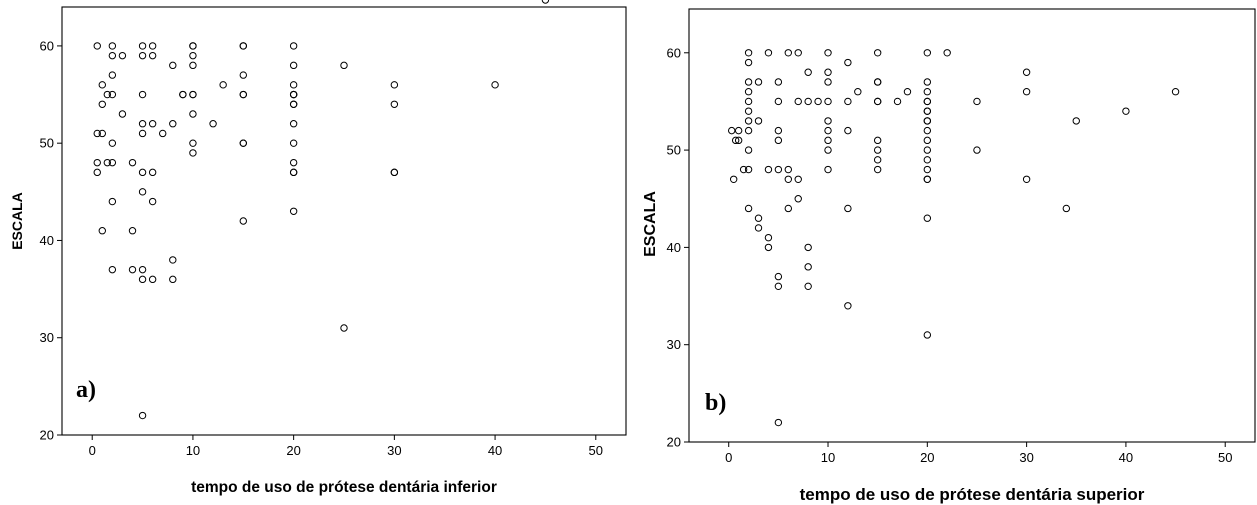 The image size is (1257, 505). What do you see at coordinates (1026, 457) in the screenshot?
I see `panel-b-x-tick-label: 30` at bounding box center [1026, 457].